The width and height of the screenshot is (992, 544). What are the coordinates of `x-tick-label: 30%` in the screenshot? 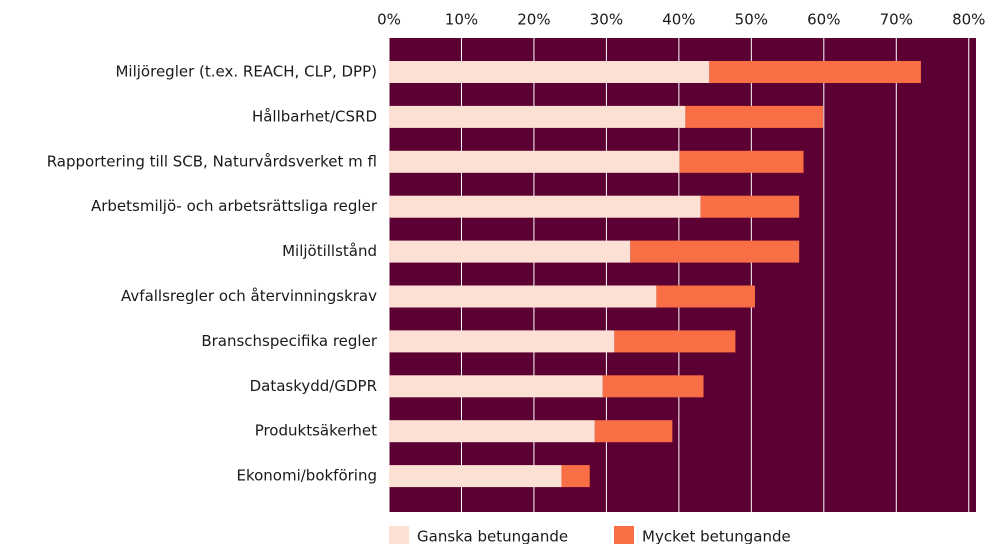 It's located at (606, 20).